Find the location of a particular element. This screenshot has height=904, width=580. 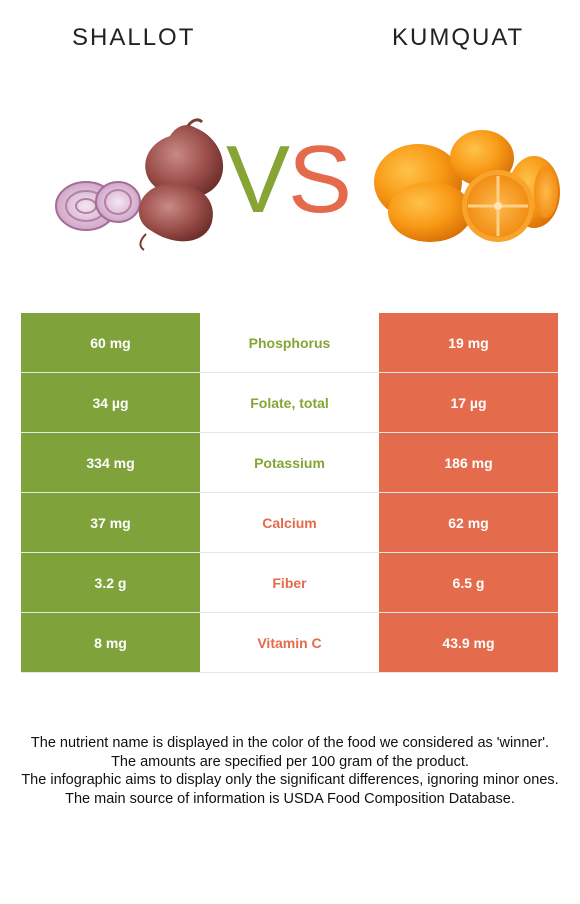

nutrient-name: Fiber is located at coordinates (289, 582).